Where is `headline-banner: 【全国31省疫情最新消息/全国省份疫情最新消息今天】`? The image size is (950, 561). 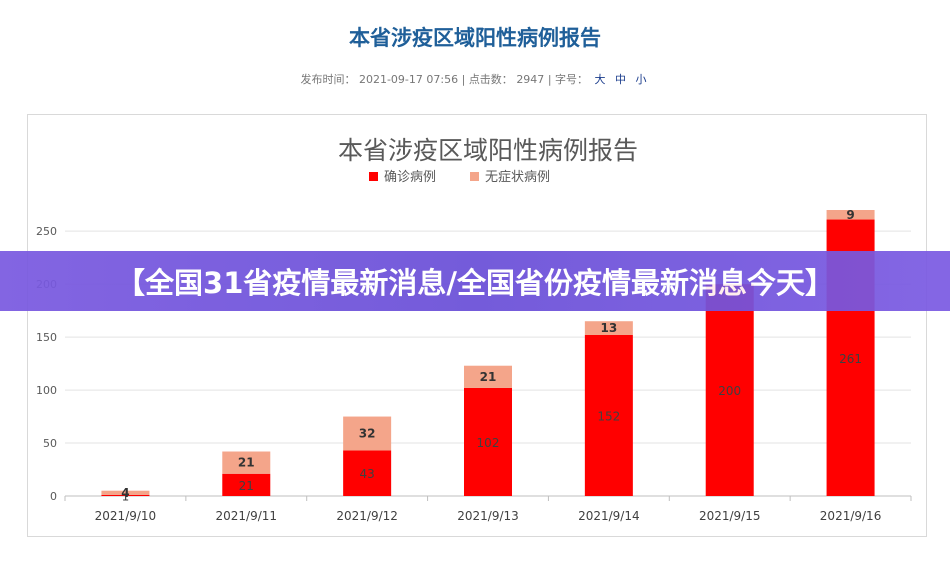 headline-banner: 【全国31省疫情最新消息/全国省份疫情最新消息今天】 is located at coordinates (475, 281).